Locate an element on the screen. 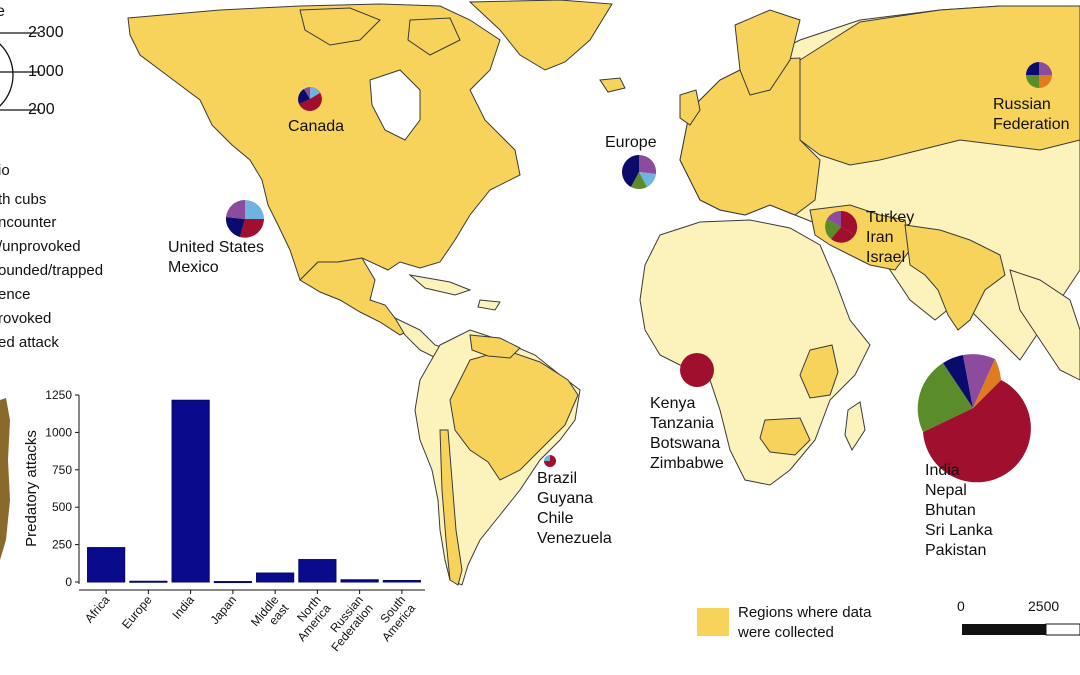 The height and width of the screenshot is (675, 1080). region-label-line: Canada is located at coordinates (316, 126).